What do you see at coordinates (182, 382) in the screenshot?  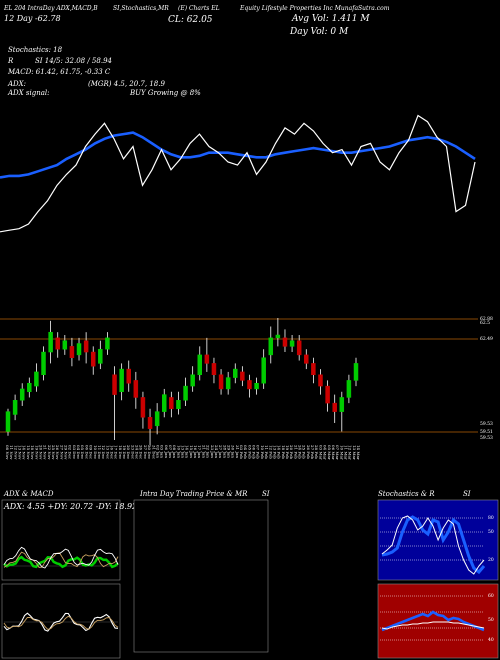 I see `candlestick-series` at bounding box center [182, 382].